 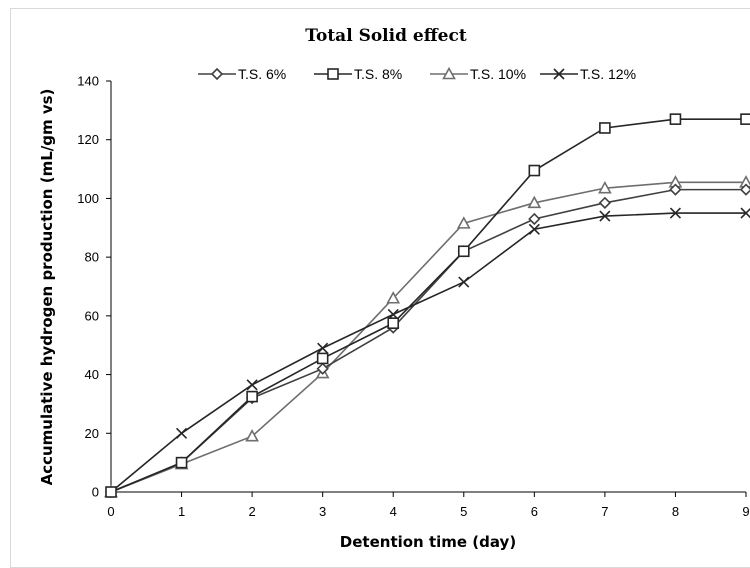 I want to click on legend-label: T.S. 8%, so click(x=378, y=74).